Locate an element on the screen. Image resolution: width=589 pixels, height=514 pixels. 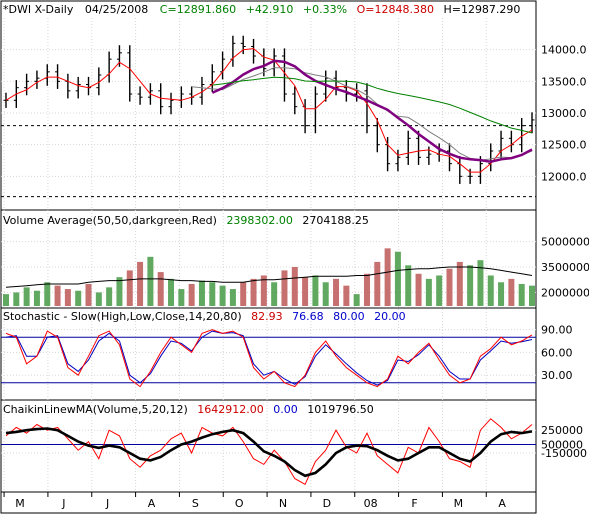
x-axis-strip is located at coordinates (268, 502).